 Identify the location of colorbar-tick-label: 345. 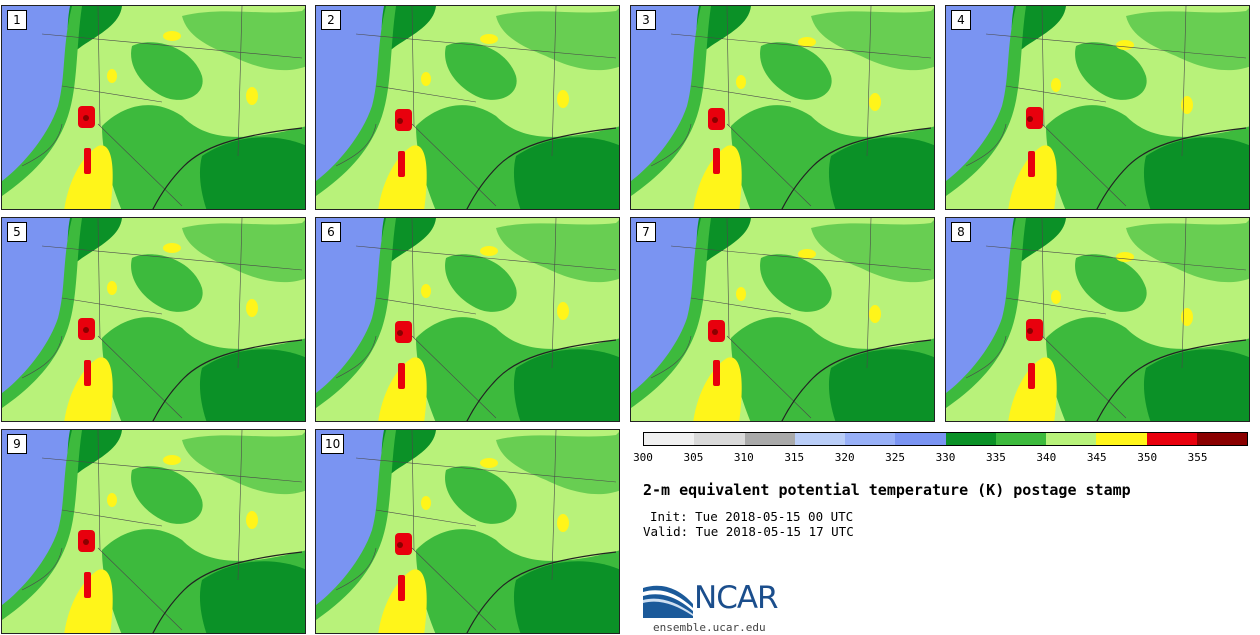
(1096, 457).